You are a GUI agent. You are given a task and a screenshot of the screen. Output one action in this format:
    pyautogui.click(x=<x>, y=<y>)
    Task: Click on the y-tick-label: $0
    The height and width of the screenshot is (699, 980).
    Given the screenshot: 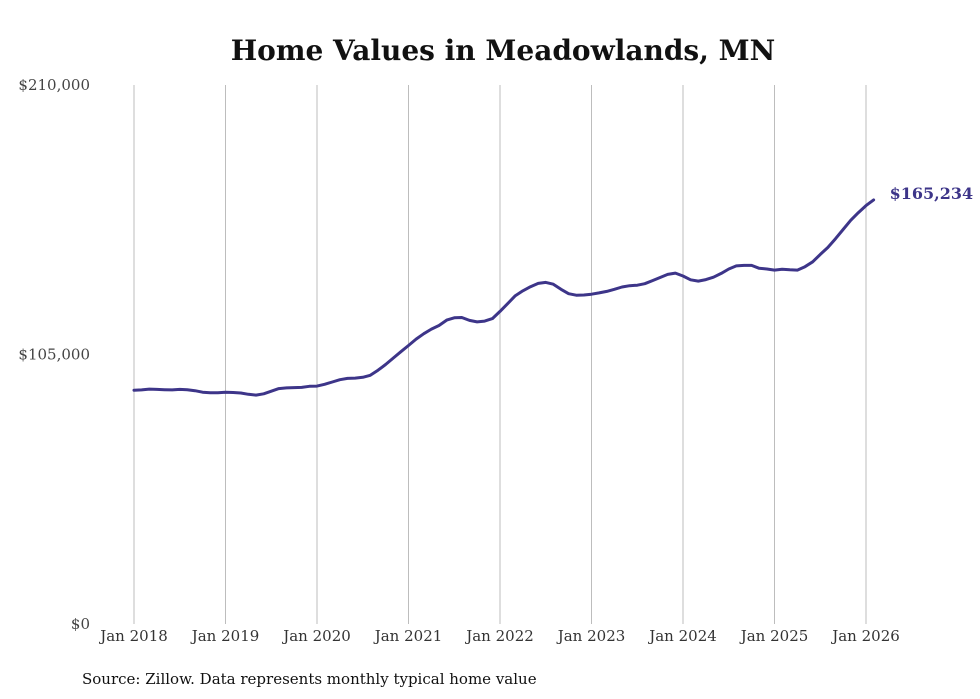 What is the action you would take?
    pyautogui.click(x=80, y=624)
    